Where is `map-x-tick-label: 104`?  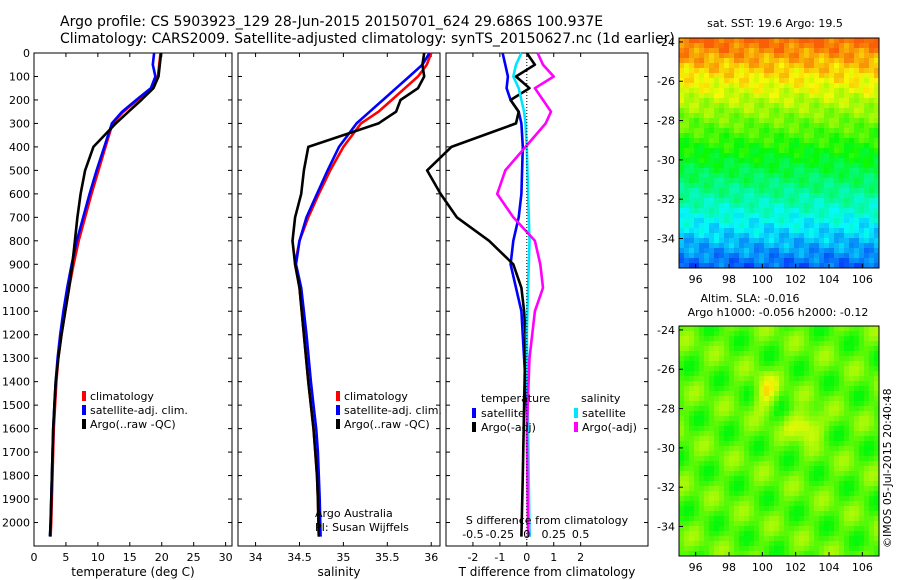
map-x-tick-label: 104 is located at coordinates (829, 567).